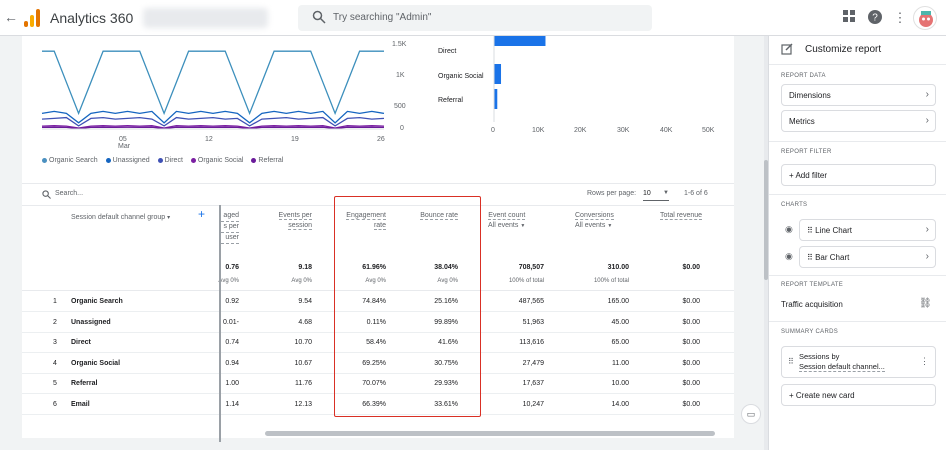 Image resolution: width=946 pixels, height=450 pixels. Describe the element at coordinates (202, 214) in the screenshot. I see `add-dimension-icon: +` at that location.